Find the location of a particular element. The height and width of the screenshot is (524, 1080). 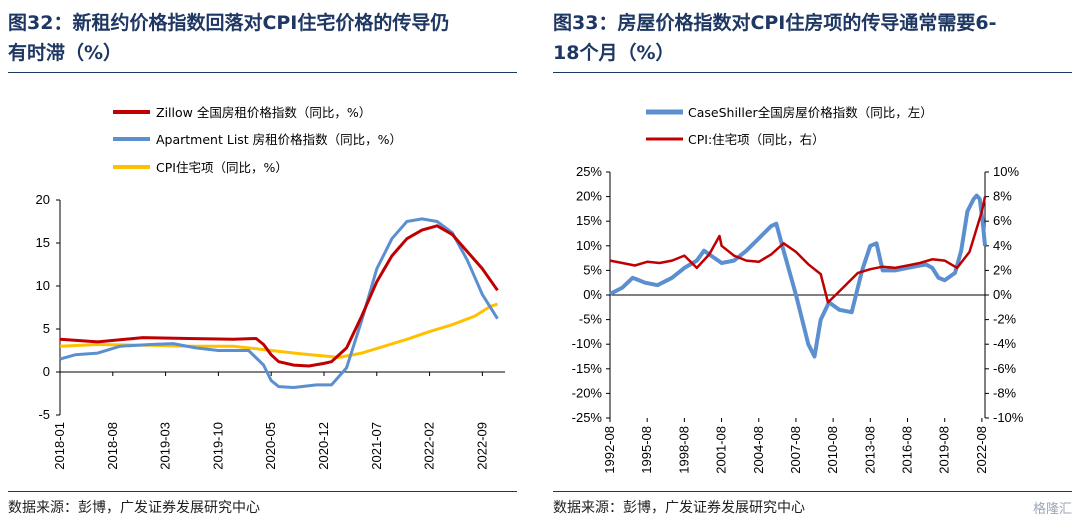

y-tick-label: 5 is located at coordinates (46, 328).